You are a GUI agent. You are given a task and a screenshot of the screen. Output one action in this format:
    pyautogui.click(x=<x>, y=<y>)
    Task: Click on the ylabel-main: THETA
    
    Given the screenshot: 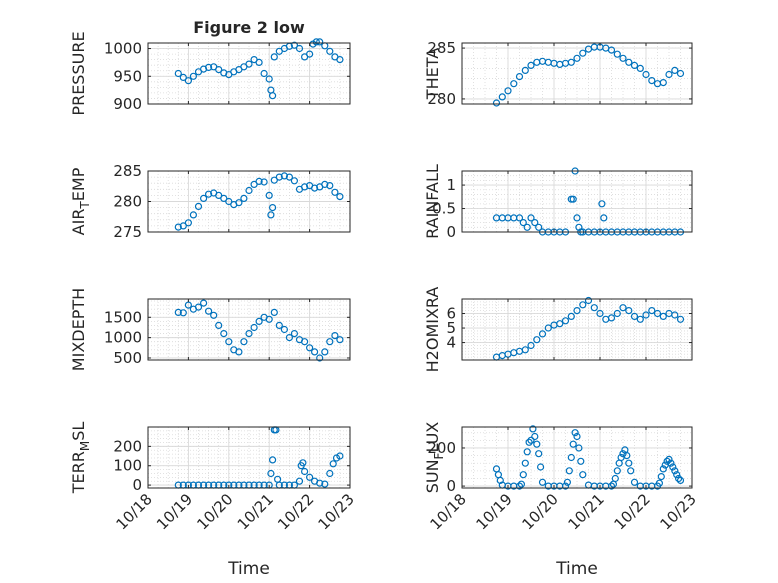 What is the action you would take?
    pyautogui.click(x=432, y=74)
    